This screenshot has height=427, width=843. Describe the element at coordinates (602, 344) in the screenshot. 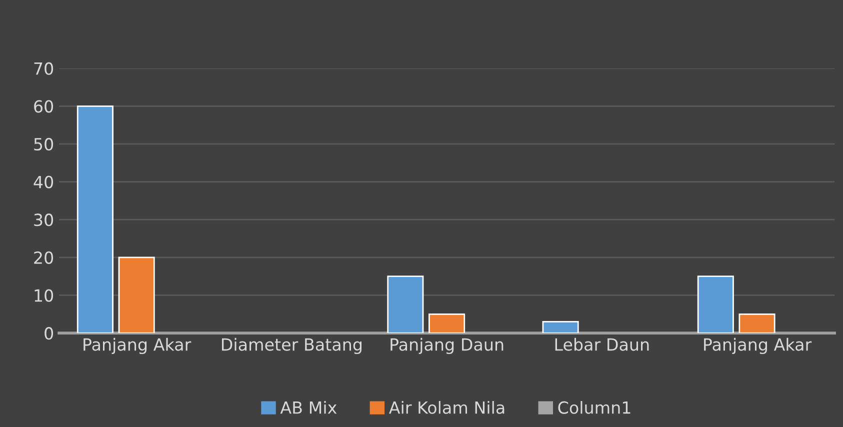

I see `x-tick-label: Lebar Daun` at that location.